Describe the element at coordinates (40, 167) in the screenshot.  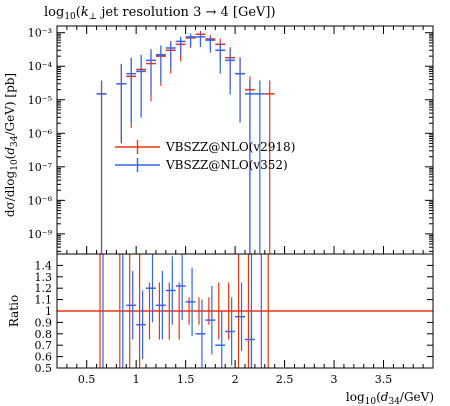
I see `y-tick-label: 10⁻⁷` at that location.